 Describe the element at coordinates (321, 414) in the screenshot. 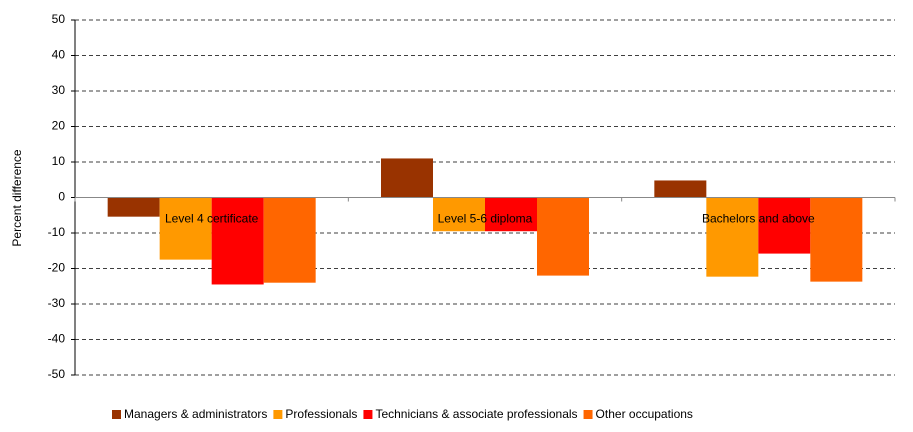

I see `legend-label: Professionals` at that location.